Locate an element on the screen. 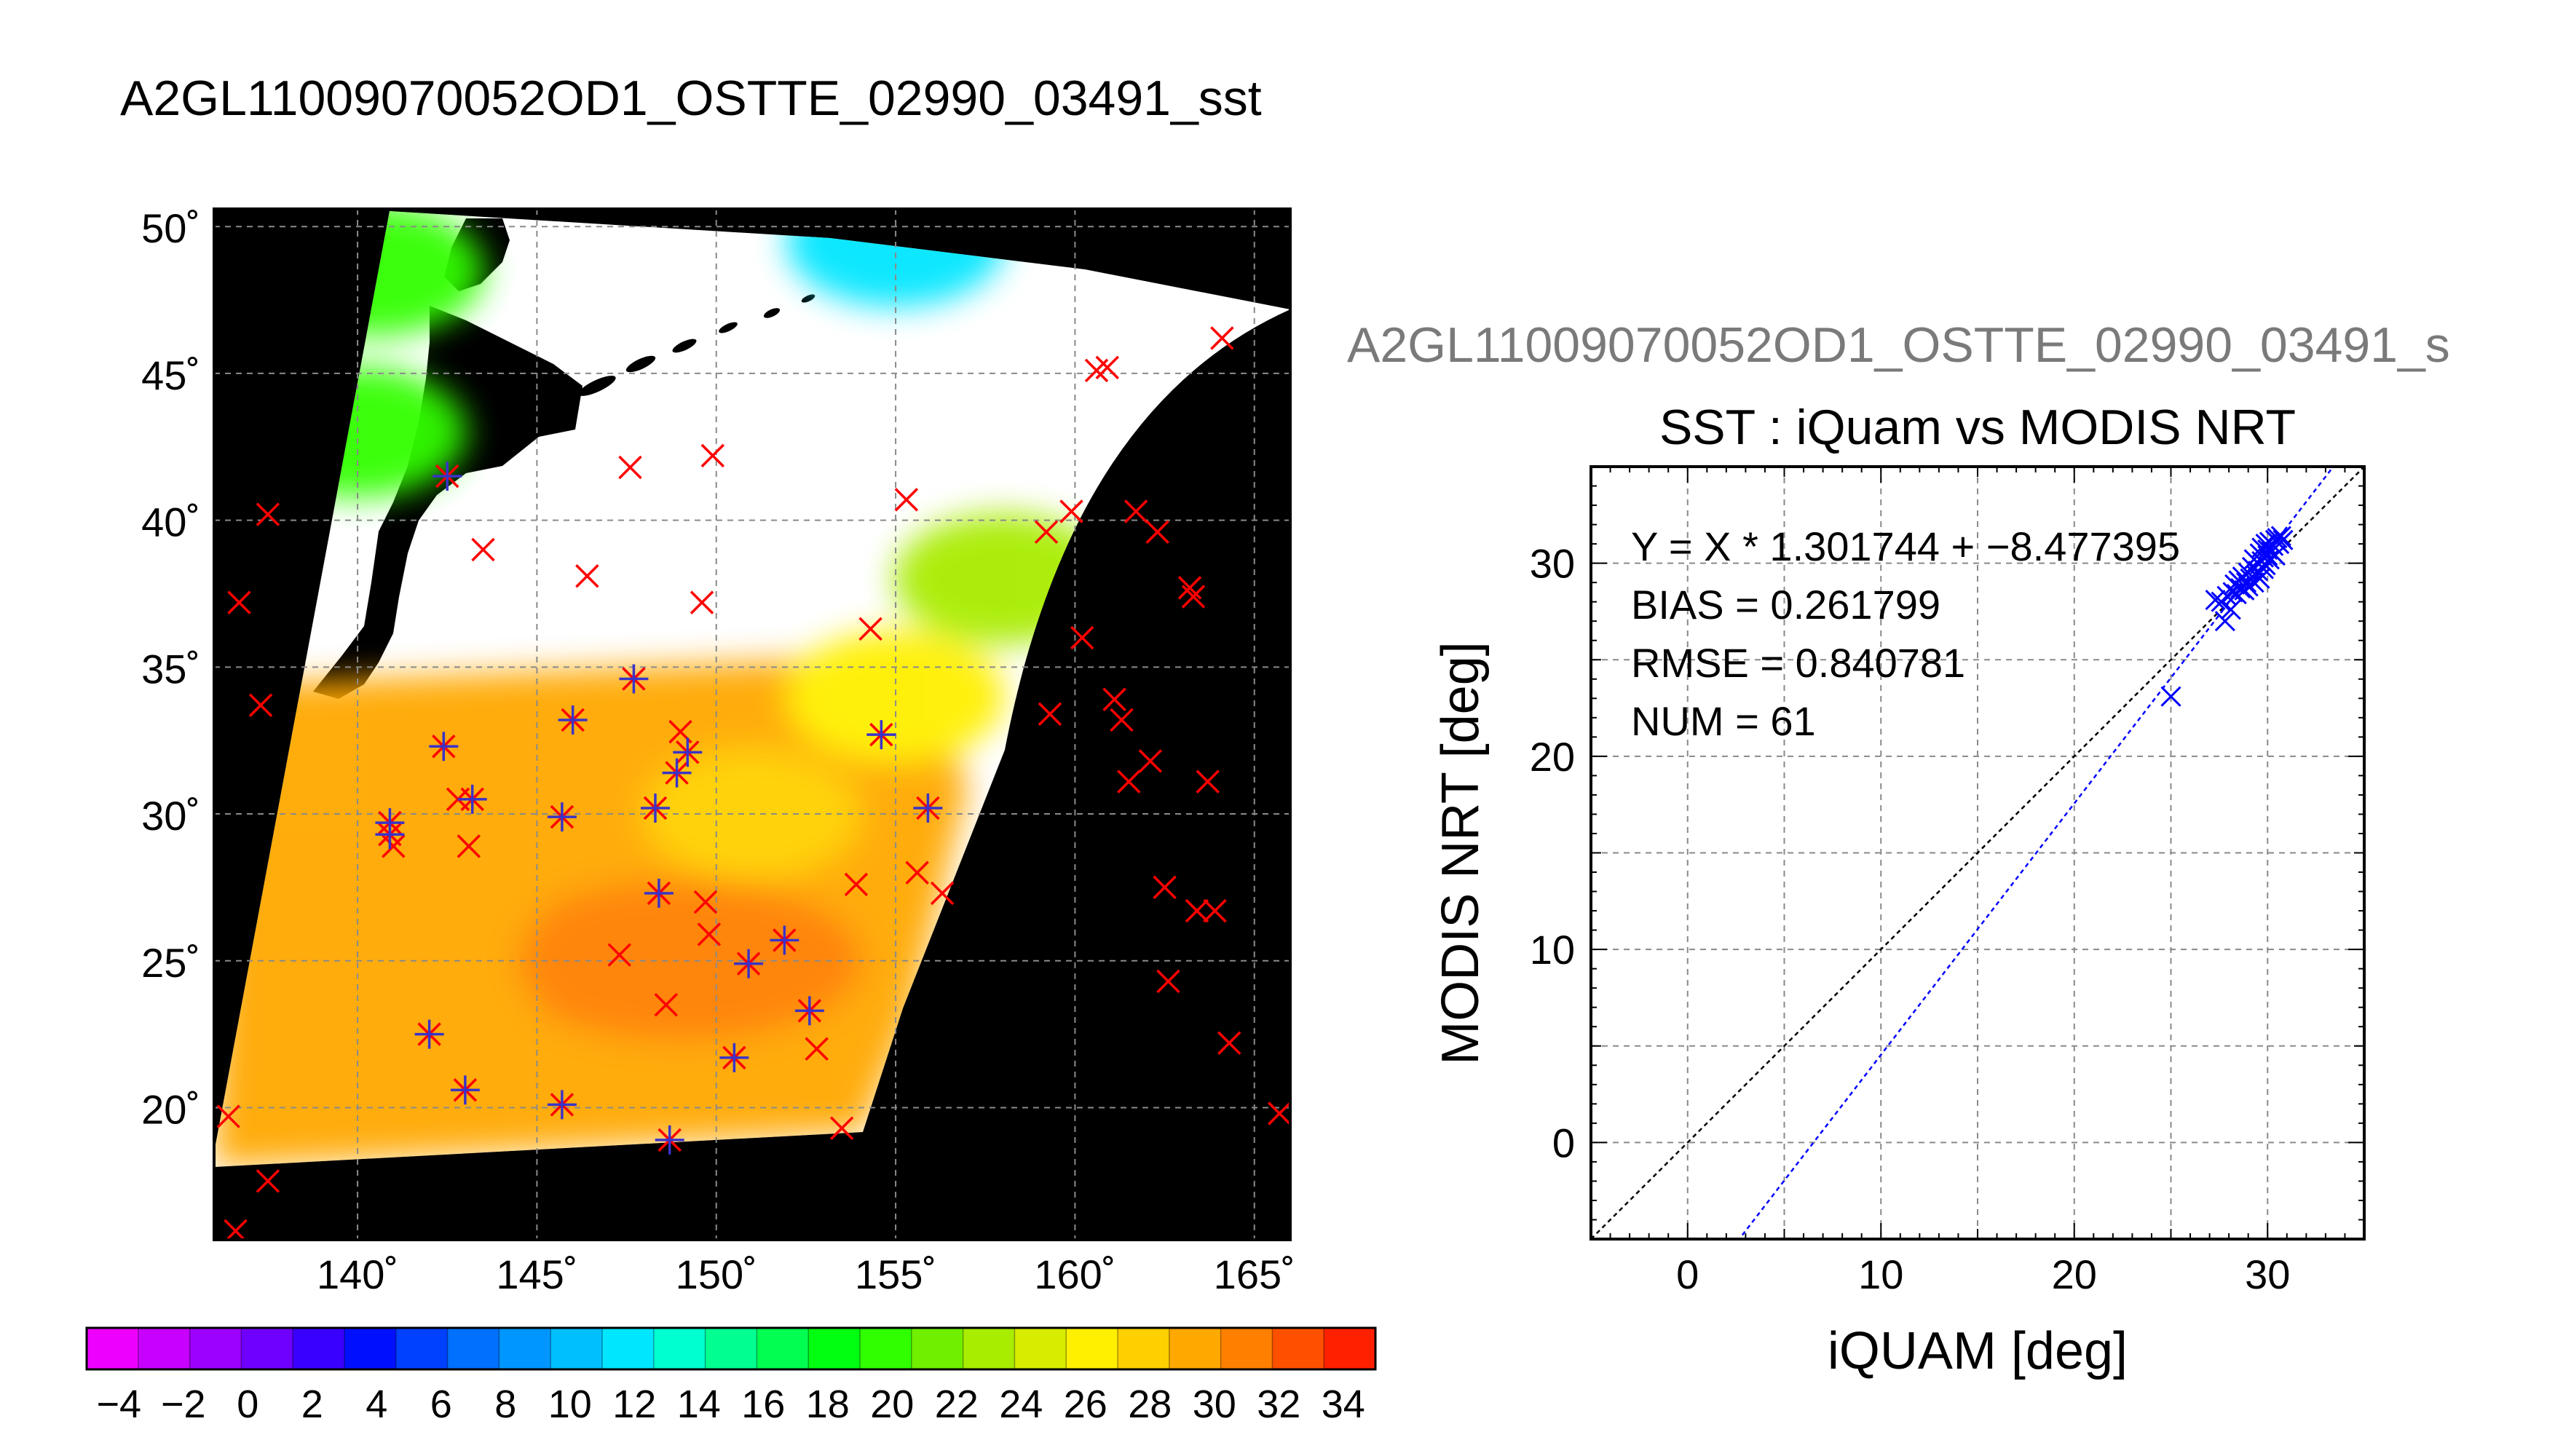 The height and width of the screenshot is (1456, 2555). colorbar-frame is located at coordinates (731, 1348).